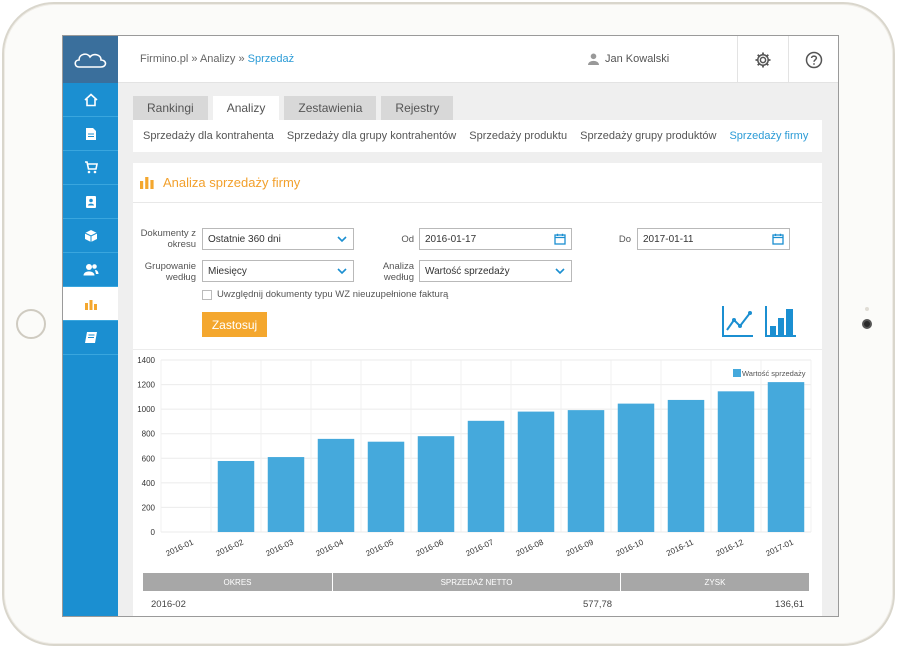 Image resolution: width=900 pixels, height=649 pixels. I want to click on sidebar-item-clients, so click(90, 270).